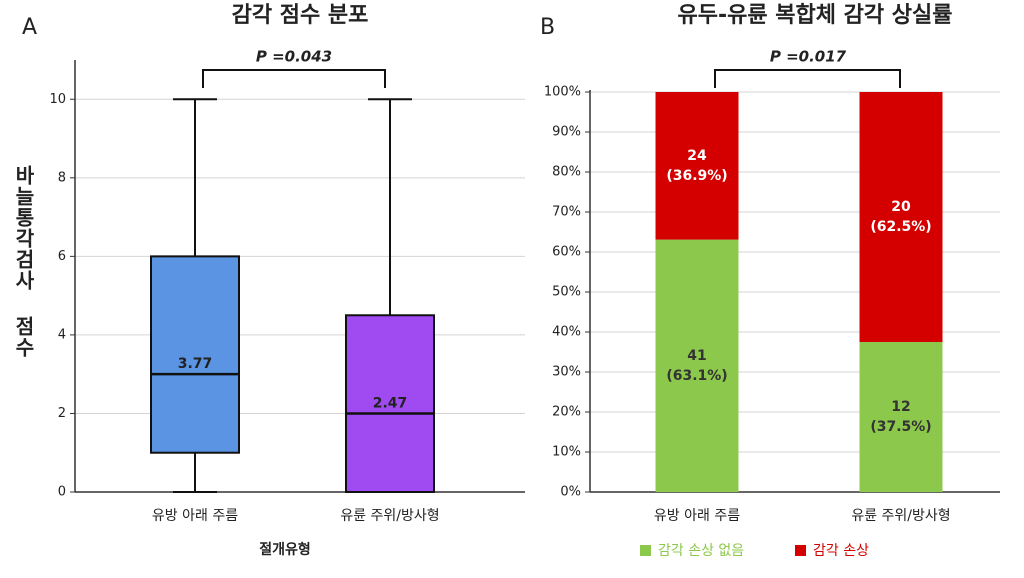 This screenshot has width=1024, height=578. What do you see at coordinates (300, 15) in the screenshot?
I see `chart-title: 감각 점수 분포` at bounding box center [300, 15].